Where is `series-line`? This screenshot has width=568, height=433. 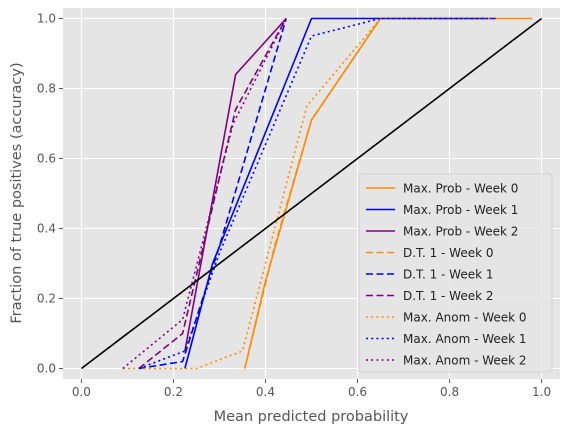
series-line is located at coordinates (235, 184).